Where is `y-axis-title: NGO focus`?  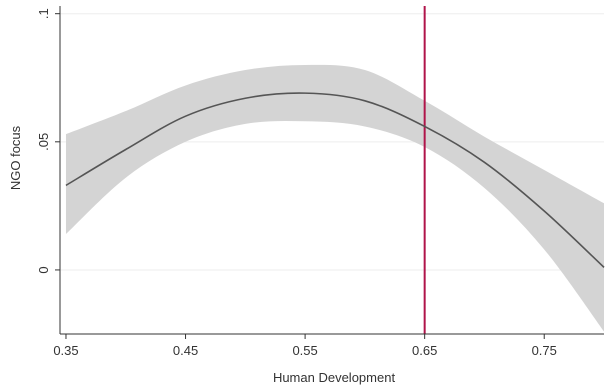 y-axis-title: NGO focus is located at coordinates (15, 157).